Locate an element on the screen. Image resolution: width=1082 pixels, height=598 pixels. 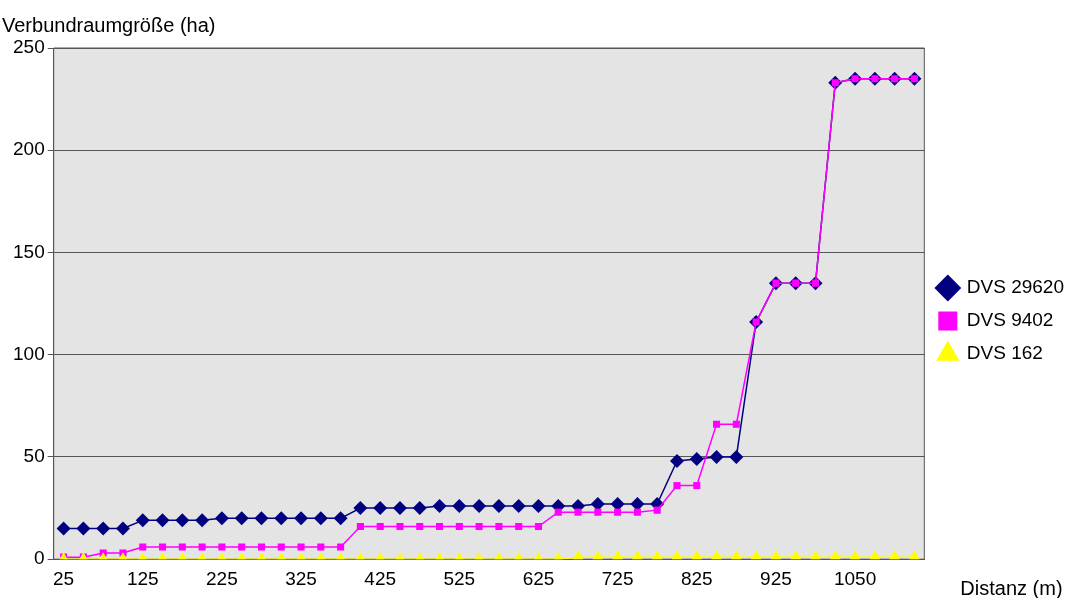
x-tick-label: 125 is located at coordinates (142, 578).